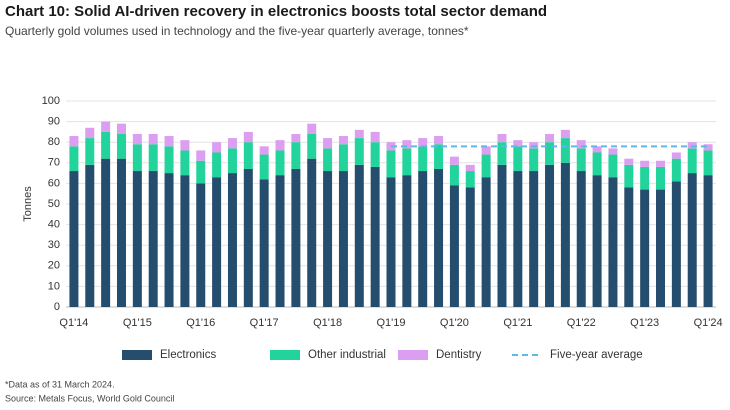 This screenshot has height=410, width=730. I want to click on x-tick-label: Q1'18, so click(327, 323).